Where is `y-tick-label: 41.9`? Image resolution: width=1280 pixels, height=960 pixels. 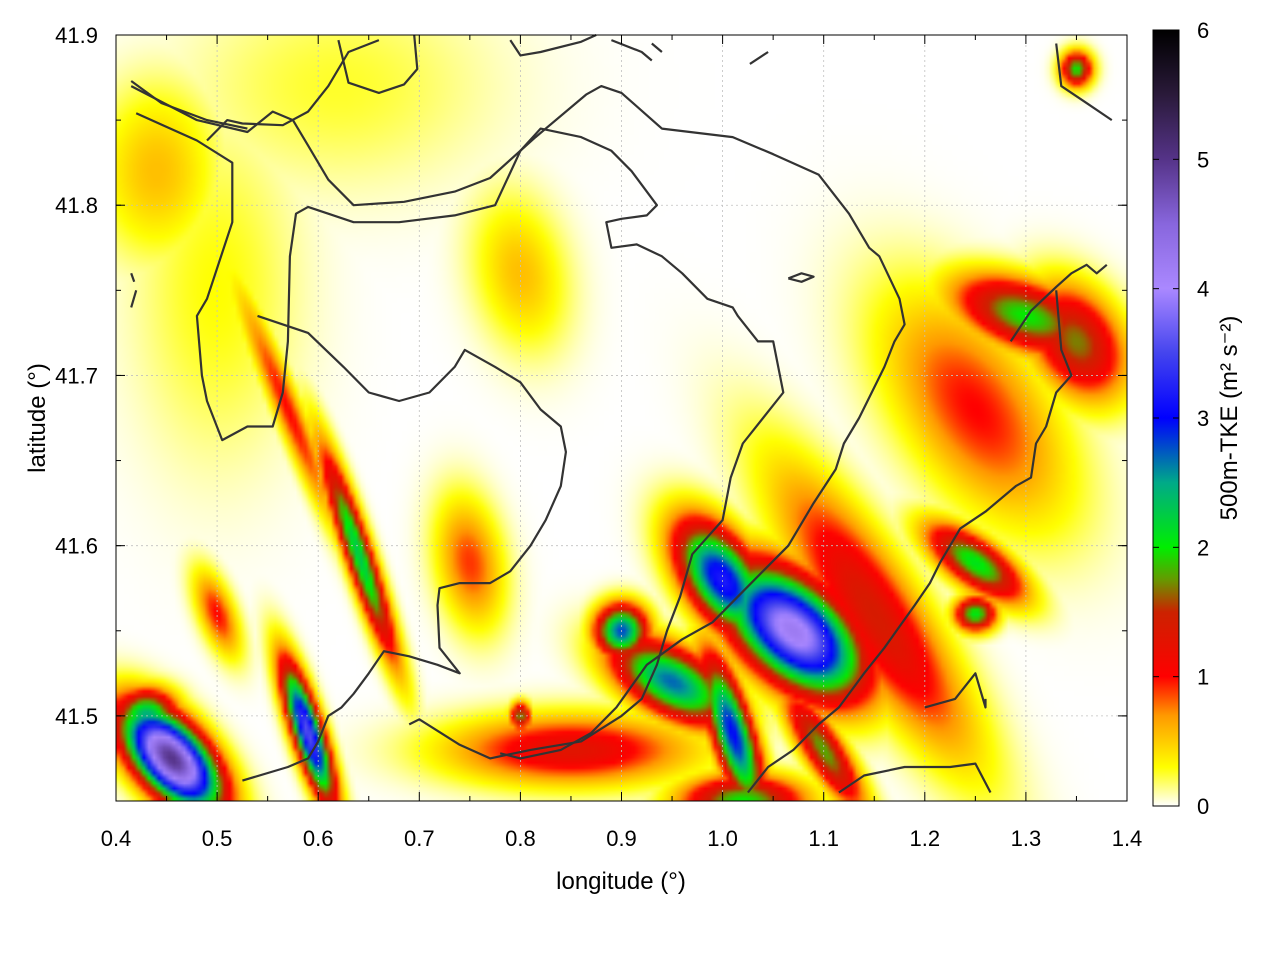 y-tick-label: 41.9 is located at coordinates (76, 35).